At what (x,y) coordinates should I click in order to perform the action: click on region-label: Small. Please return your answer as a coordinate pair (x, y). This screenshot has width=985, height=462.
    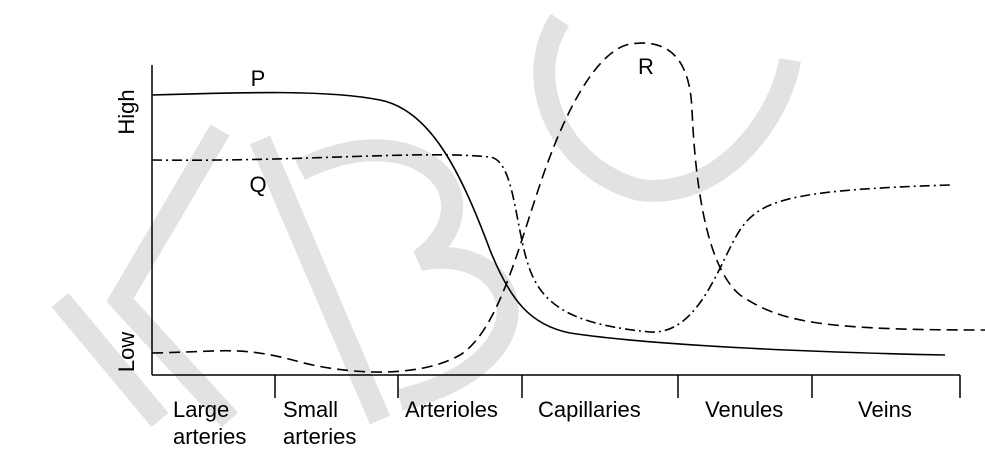
    Looking at the image, I should click on (310, 409).